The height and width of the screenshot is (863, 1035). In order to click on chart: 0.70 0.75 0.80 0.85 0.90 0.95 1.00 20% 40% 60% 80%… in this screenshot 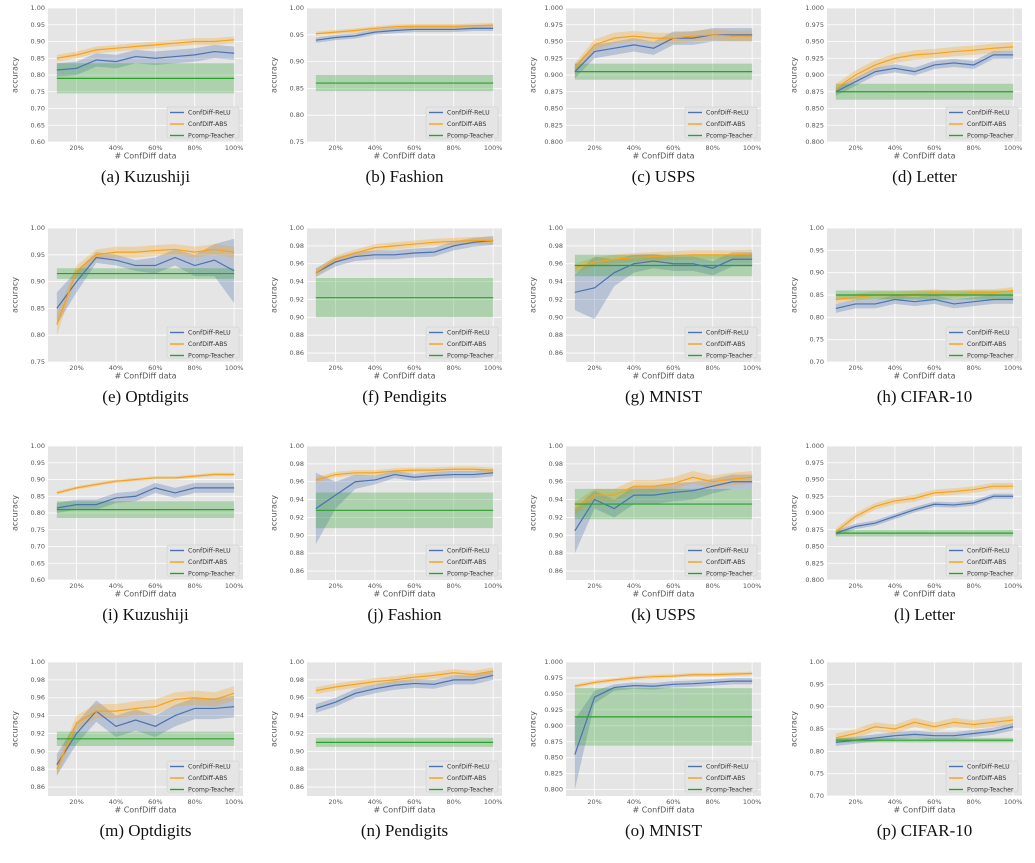, I will do `click(906, 315)`.